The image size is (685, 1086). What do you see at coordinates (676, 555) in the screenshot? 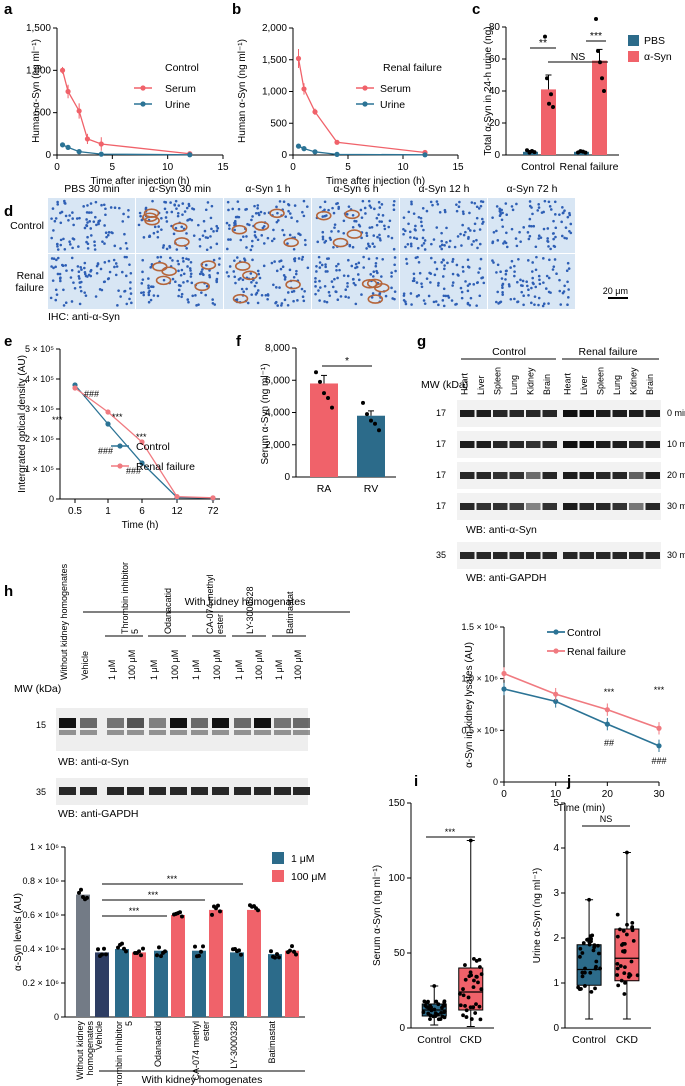
I see `time-label: 30 min` at bounding box center [676, 555].